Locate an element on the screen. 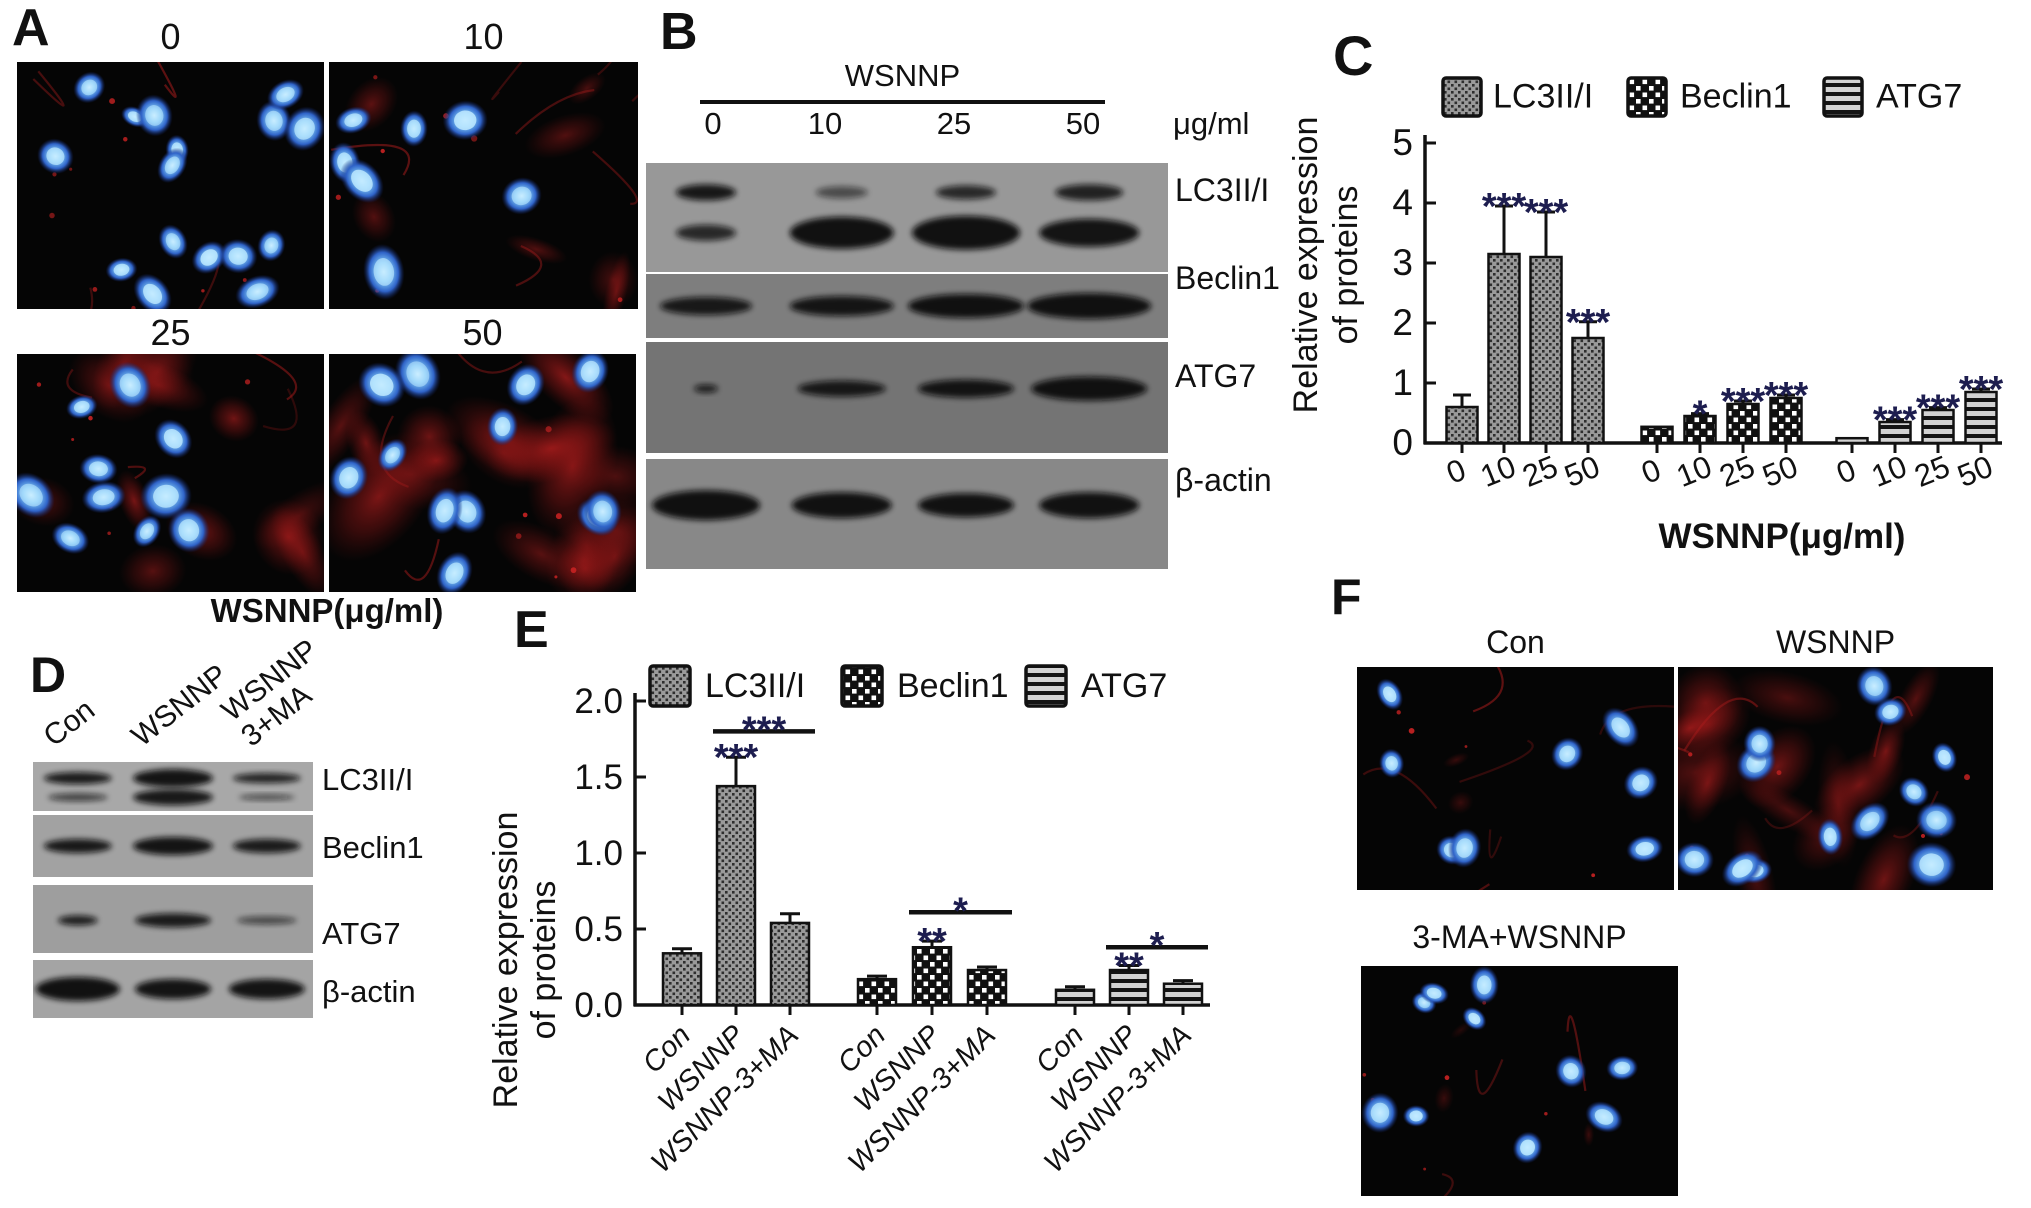 This screenshot has width=2031, height=1208. x-tick-label: 0 is located at coordinates (1651, 471).